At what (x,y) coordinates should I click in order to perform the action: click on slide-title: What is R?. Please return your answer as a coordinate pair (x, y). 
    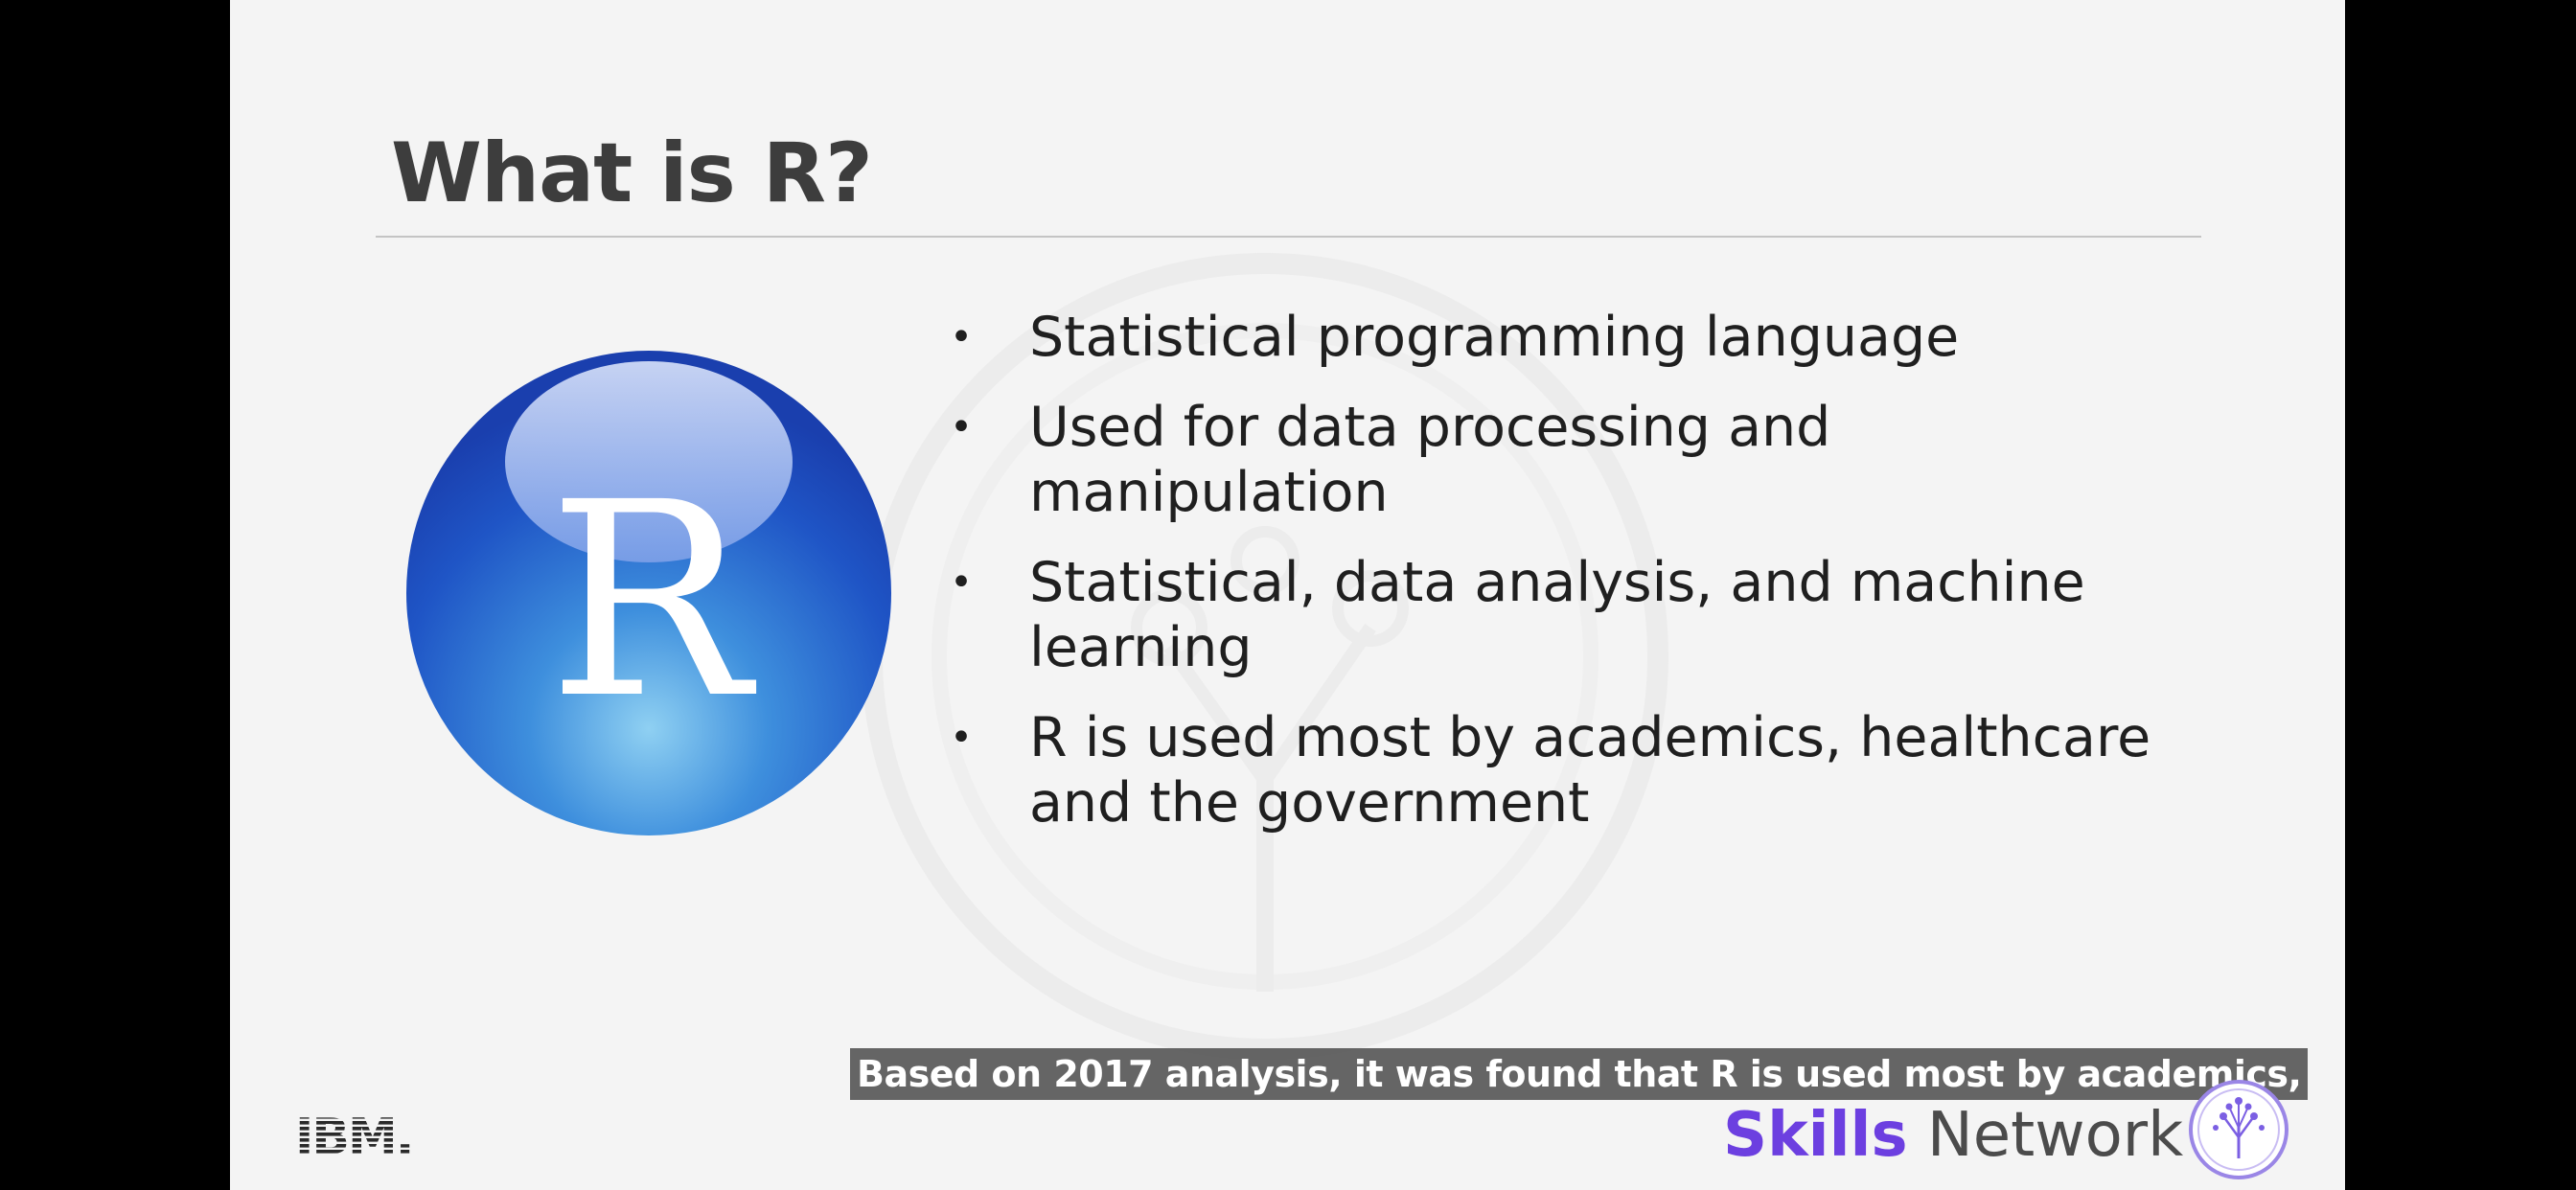
    Looking at the image, I should click on (632, 174).